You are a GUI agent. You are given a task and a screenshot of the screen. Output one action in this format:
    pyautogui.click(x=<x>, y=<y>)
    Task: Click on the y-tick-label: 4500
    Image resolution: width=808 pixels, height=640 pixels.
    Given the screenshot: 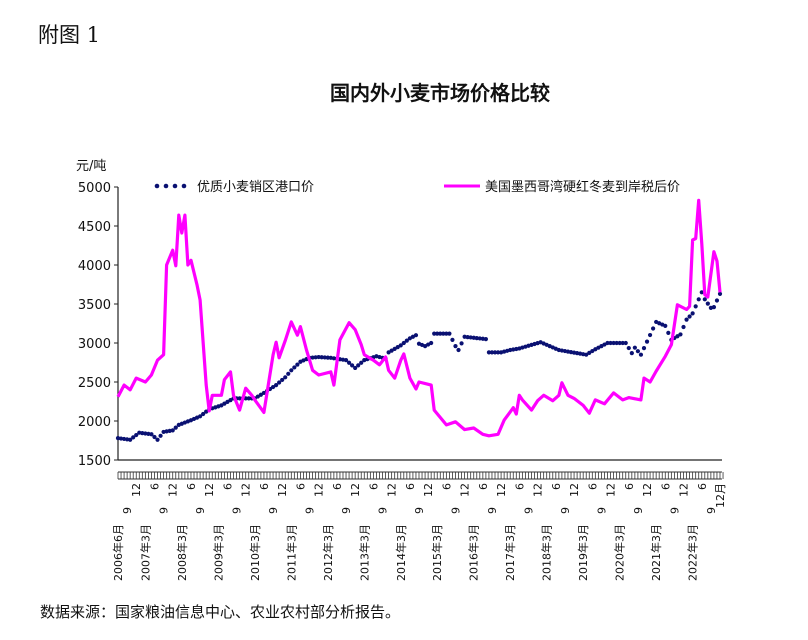 What is the action you would take?
    pyautogui.click(x=94, y=227)
    